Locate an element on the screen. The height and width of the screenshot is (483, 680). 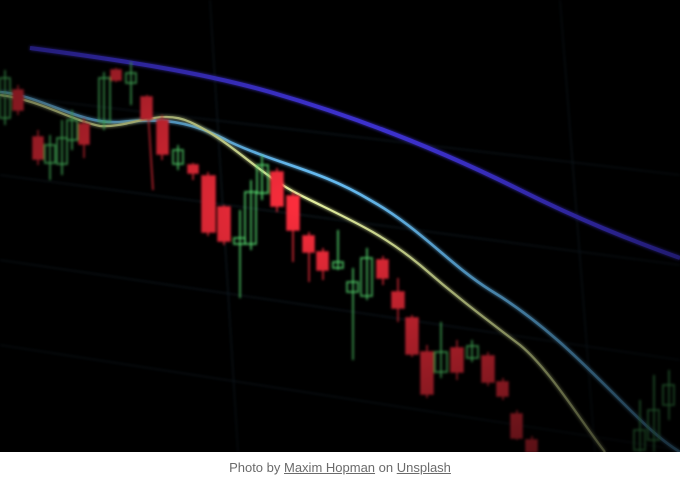
author-link: Maxim Hopman is located at coordinates (330, 467).